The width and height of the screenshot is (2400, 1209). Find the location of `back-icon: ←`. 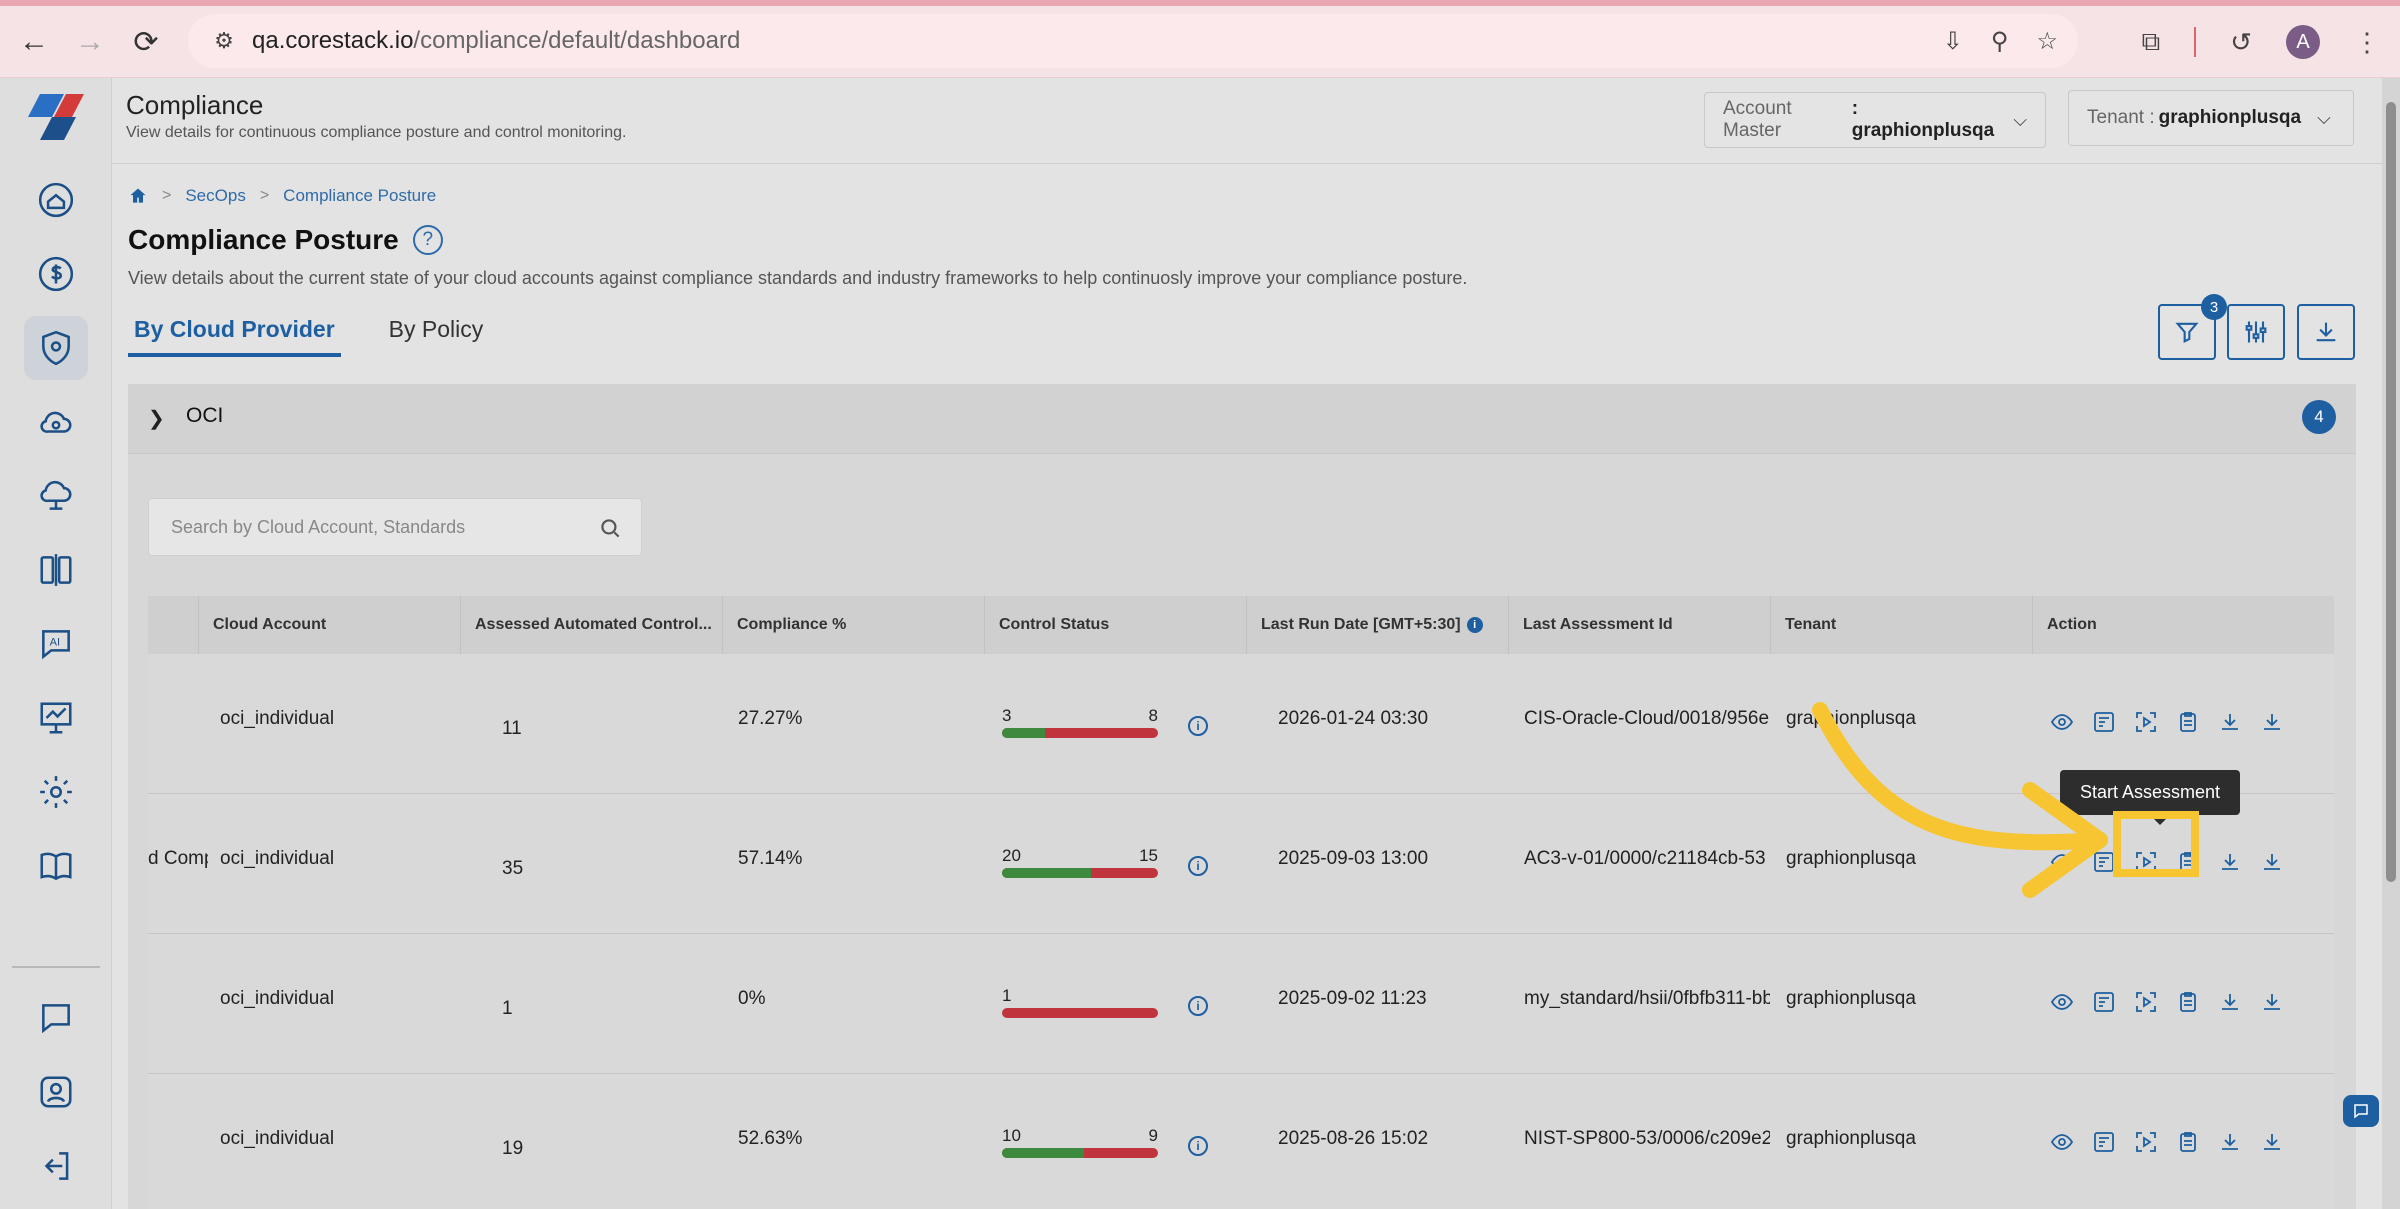

back-icon: ← is located at coordinates (34, 41).